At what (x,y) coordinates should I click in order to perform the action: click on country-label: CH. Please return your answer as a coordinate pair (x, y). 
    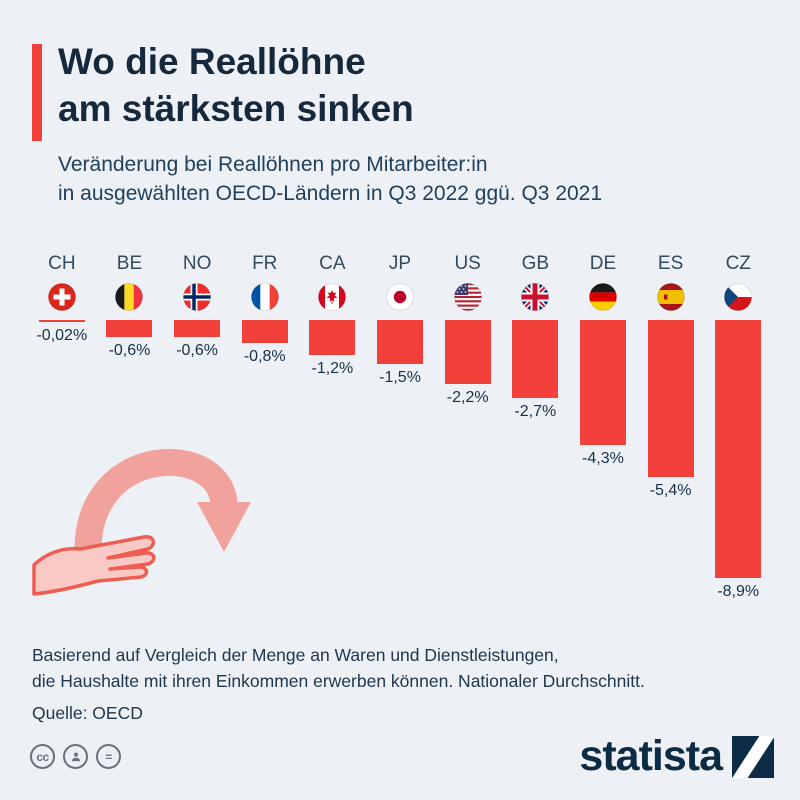
    Looking at the image, I should click on (62, 263).